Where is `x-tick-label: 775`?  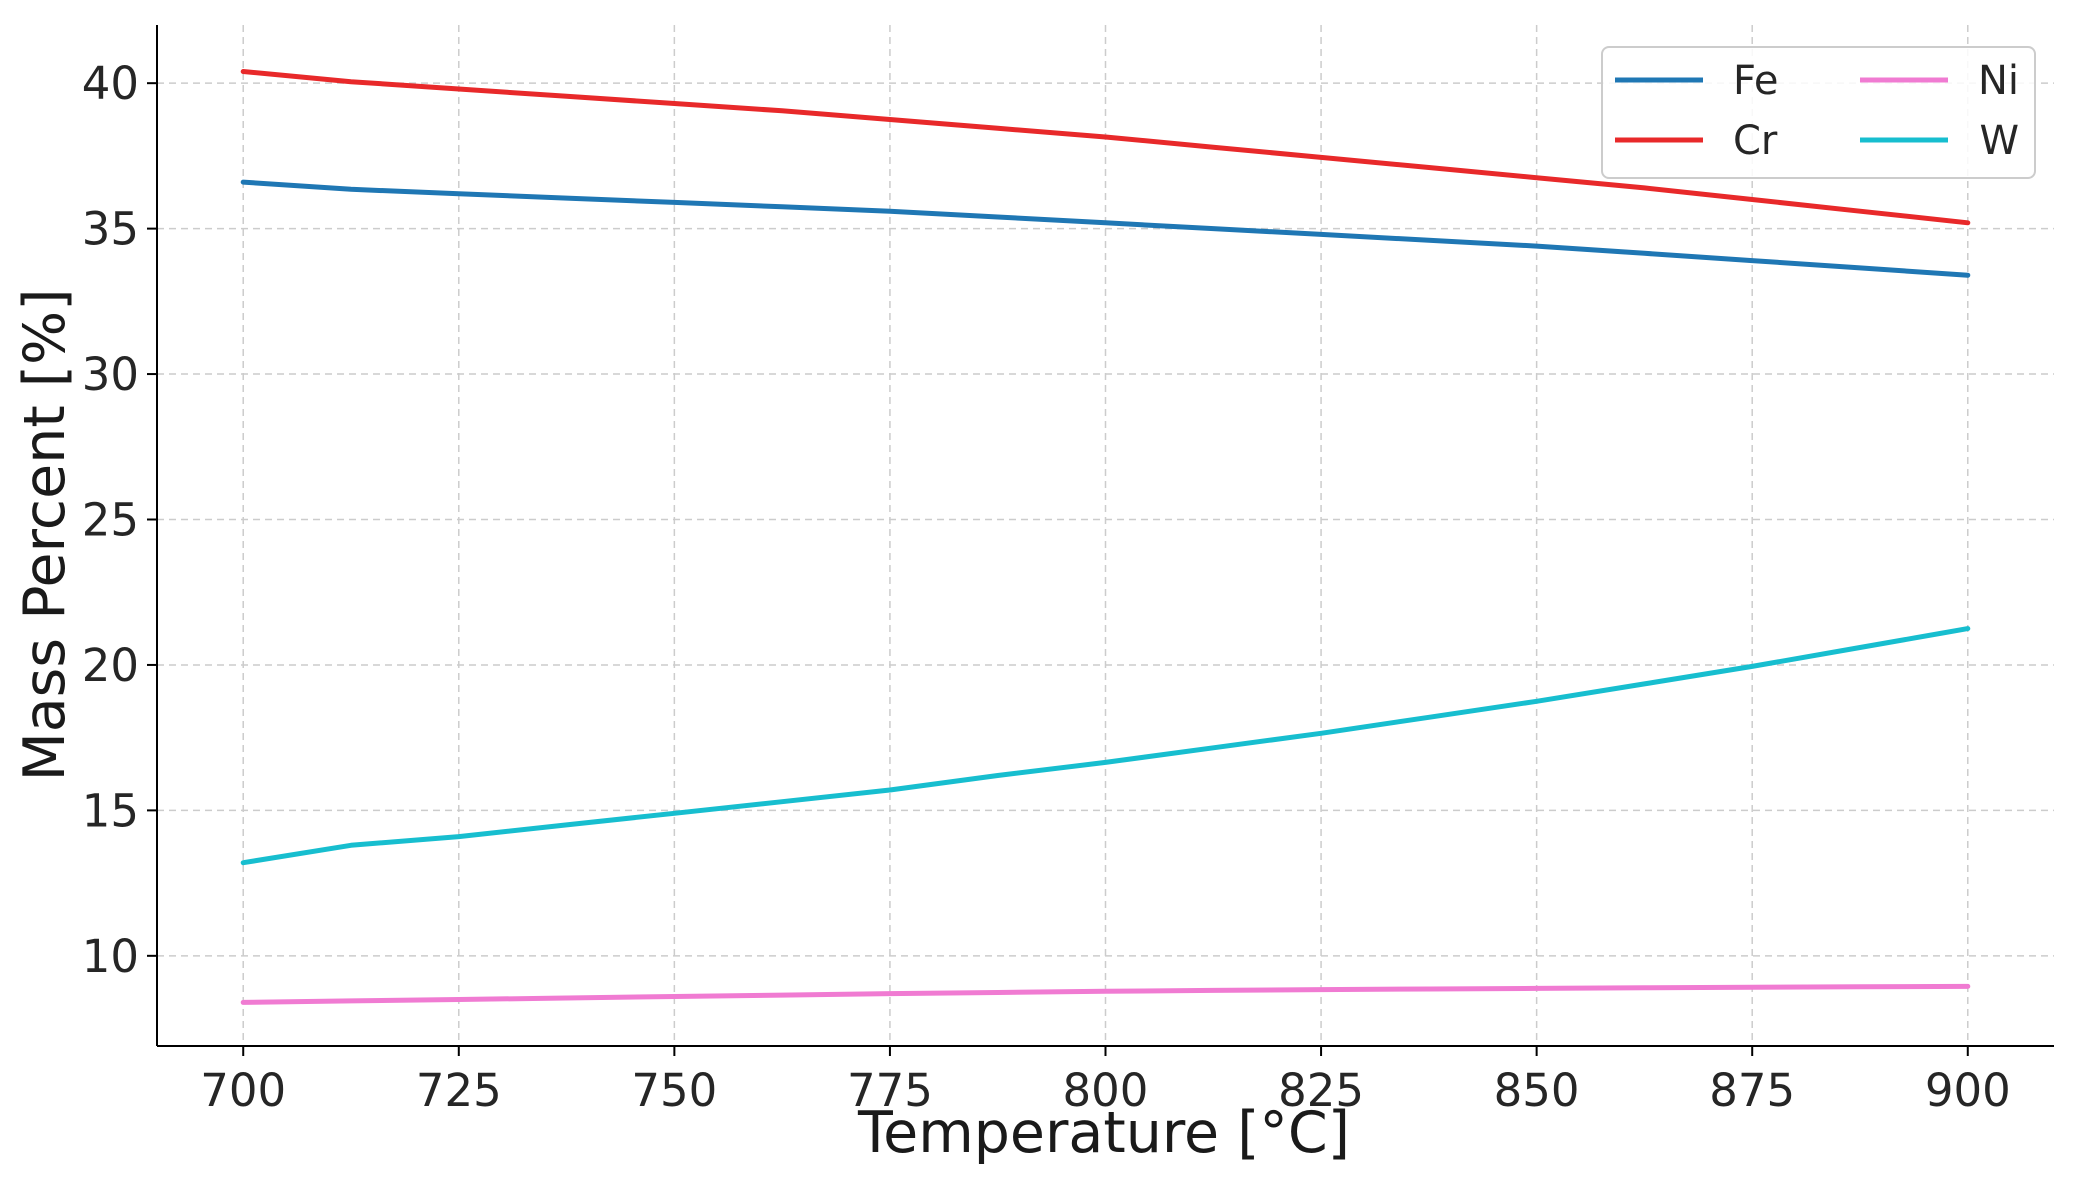
x-tick-label: 775 is located at coordinates (890, 1090).